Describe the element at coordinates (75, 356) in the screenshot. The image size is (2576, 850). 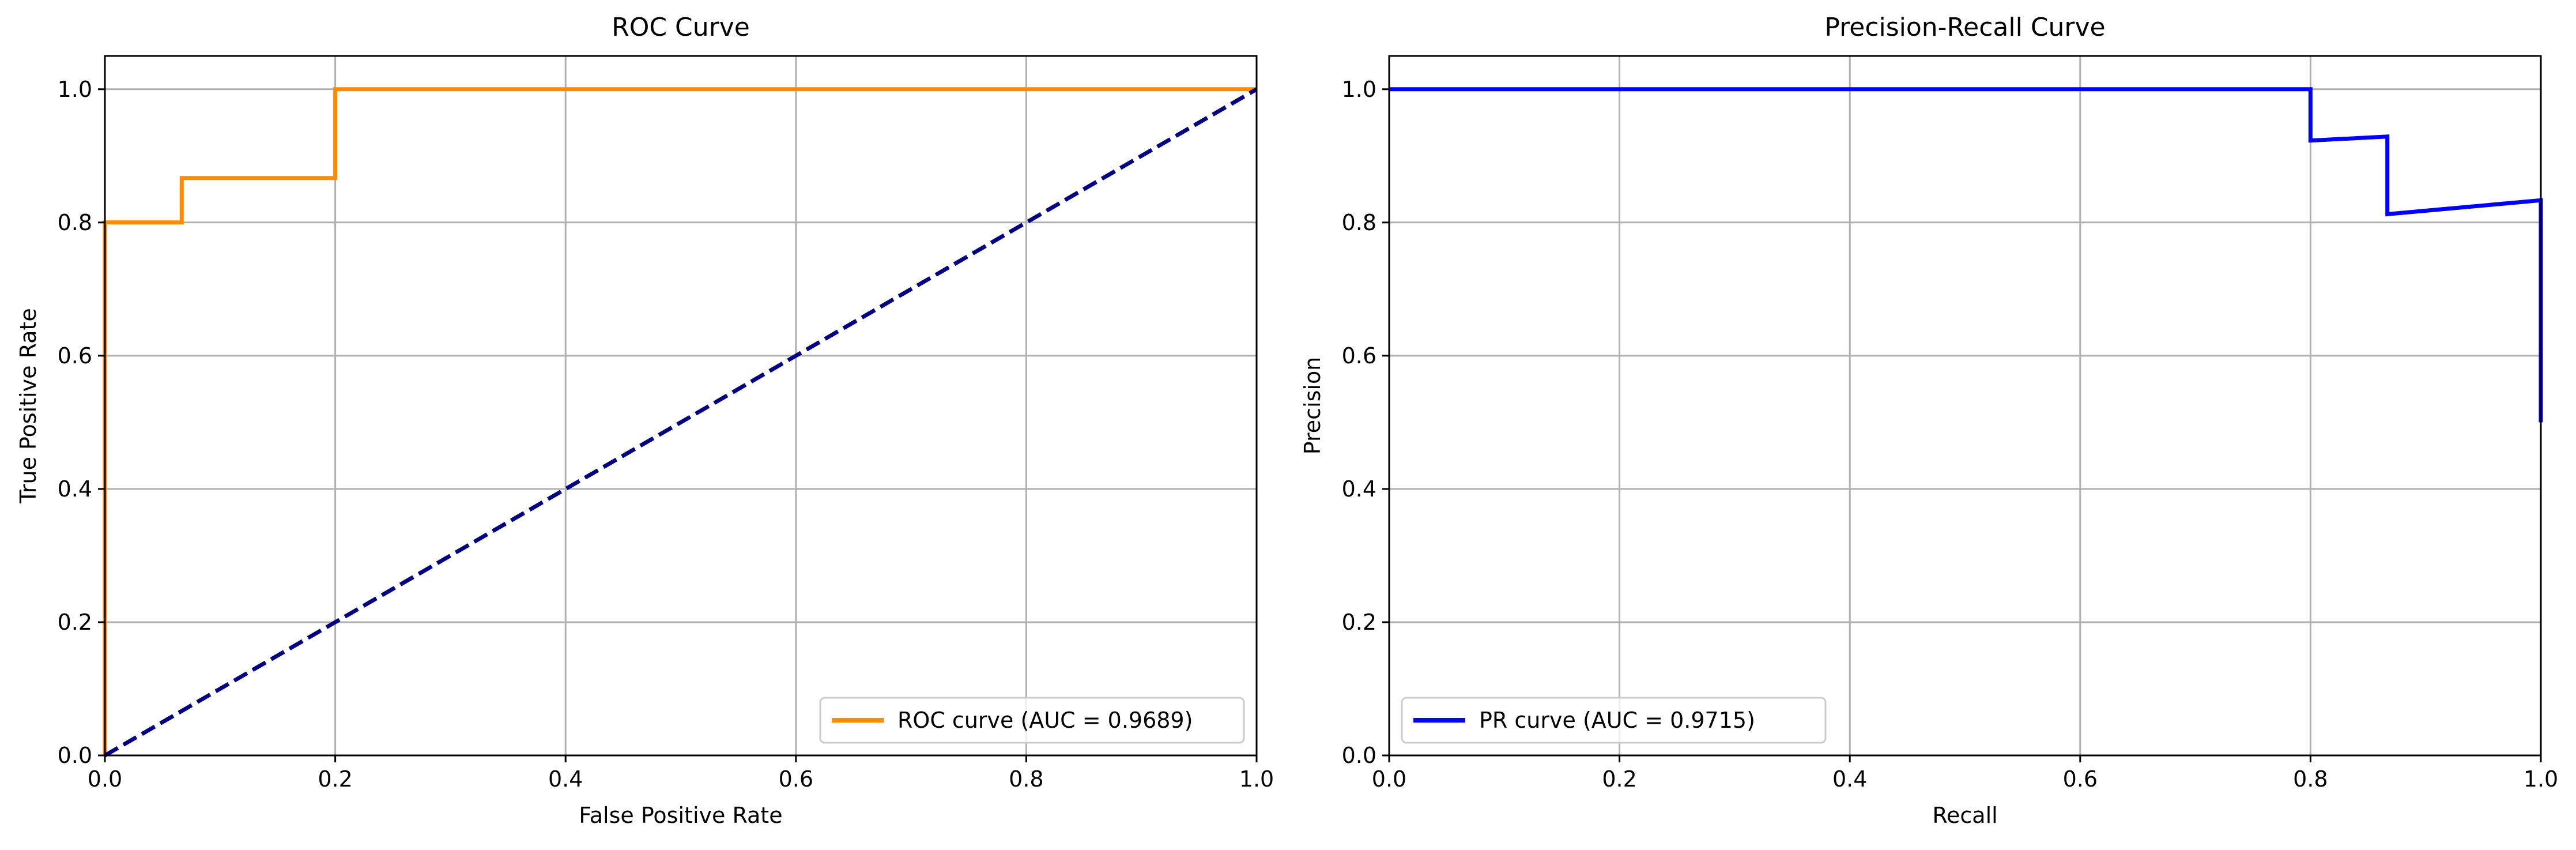
I see `roc-y-tick-label: 0.6` at that location.